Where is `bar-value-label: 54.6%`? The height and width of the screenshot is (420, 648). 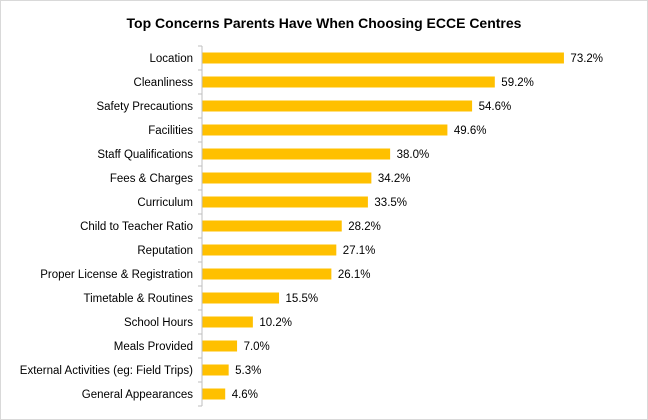 bar-value-label: 54.6% is located at coordinates (495, 107).